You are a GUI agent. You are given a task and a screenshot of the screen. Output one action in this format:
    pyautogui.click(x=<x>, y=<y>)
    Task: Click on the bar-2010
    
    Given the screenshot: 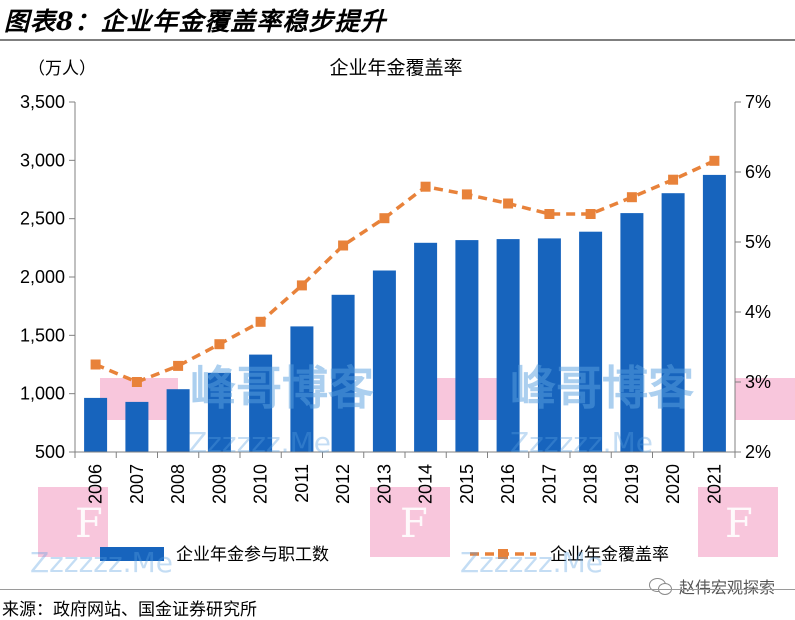 What is the action you would take?
    pyautogui.click(x=261, y=403)
    